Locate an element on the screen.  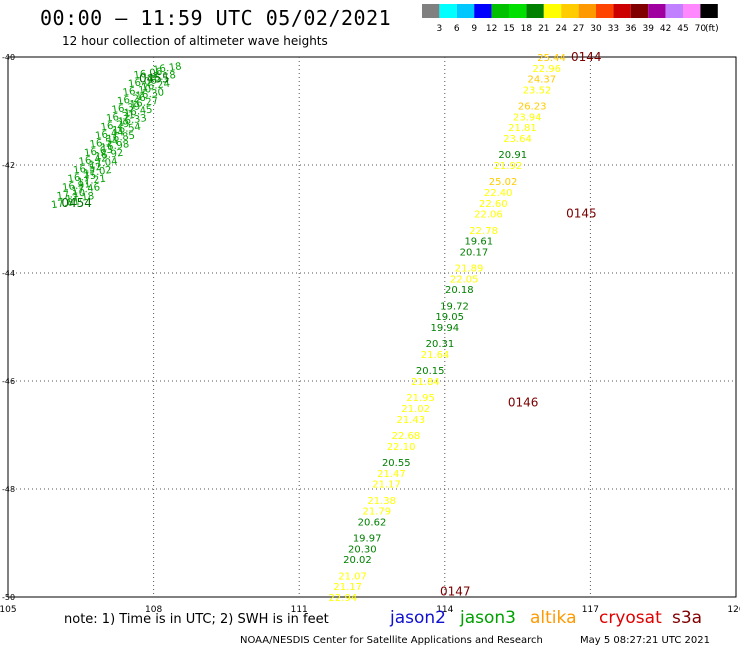
longitude-tick-label: 105 is located at coordinates (8, 610).